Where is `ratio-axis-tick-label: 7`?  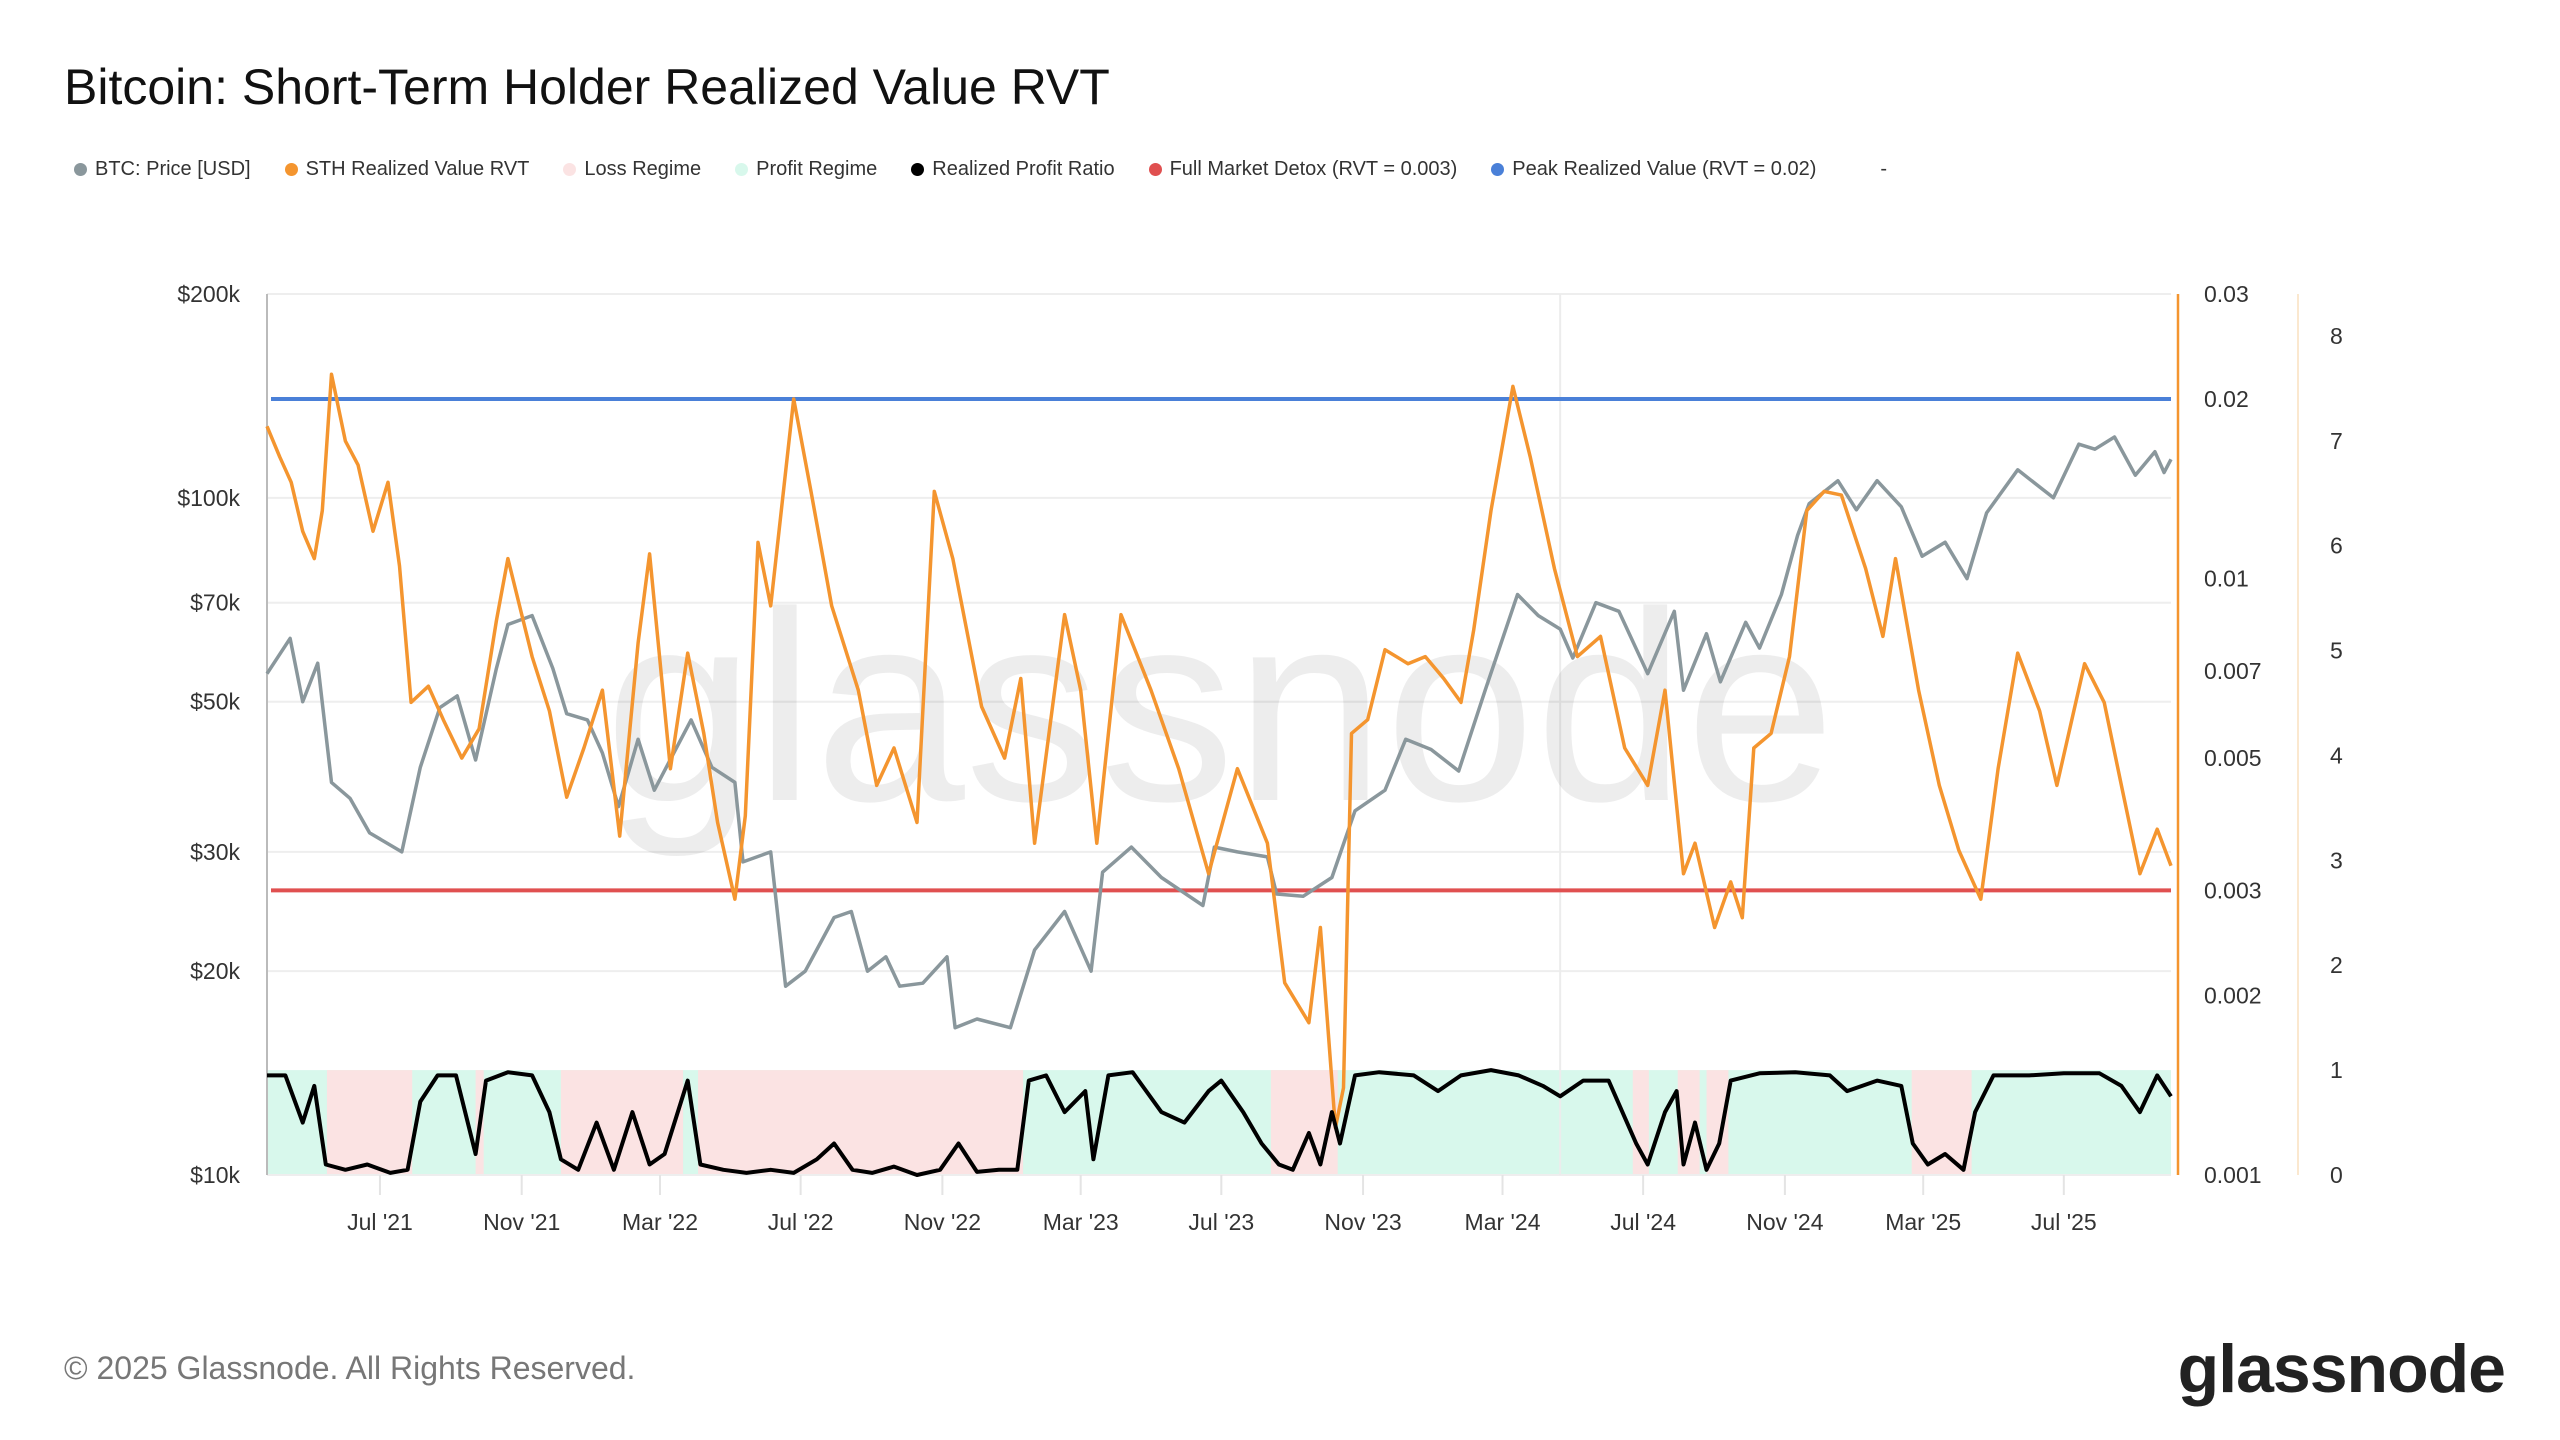 ratio-axis-tick-label: 7 is located at coordinates (2336, 441).